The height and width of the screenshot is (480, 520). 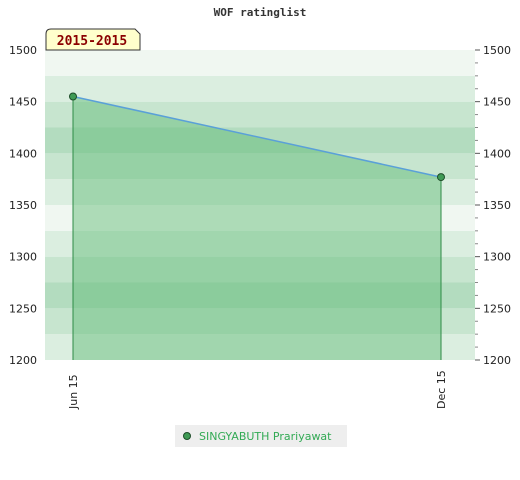 I want to click on y-tick-label-right: 1200, so click(x=497, y=360).